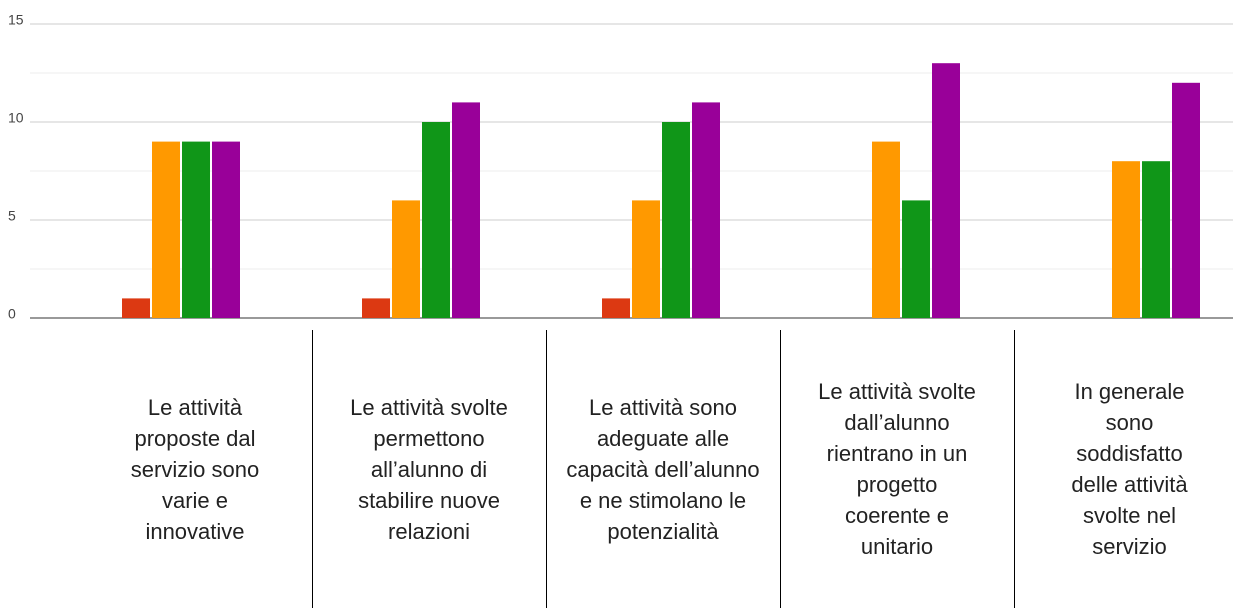 The height and width of the screenshot is (610, 1245). I want to click on y-tick-label: 5, so click(12, 216).